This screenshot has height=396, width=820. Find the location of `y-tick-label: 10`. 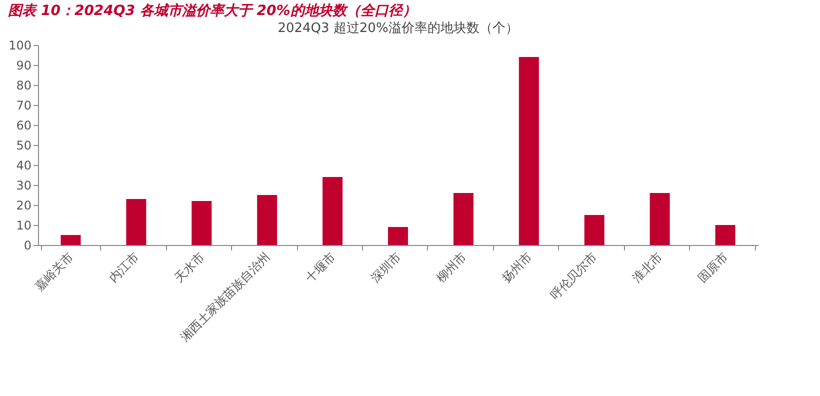

y-tick-label: 10 is located at coordinates (24, 225).